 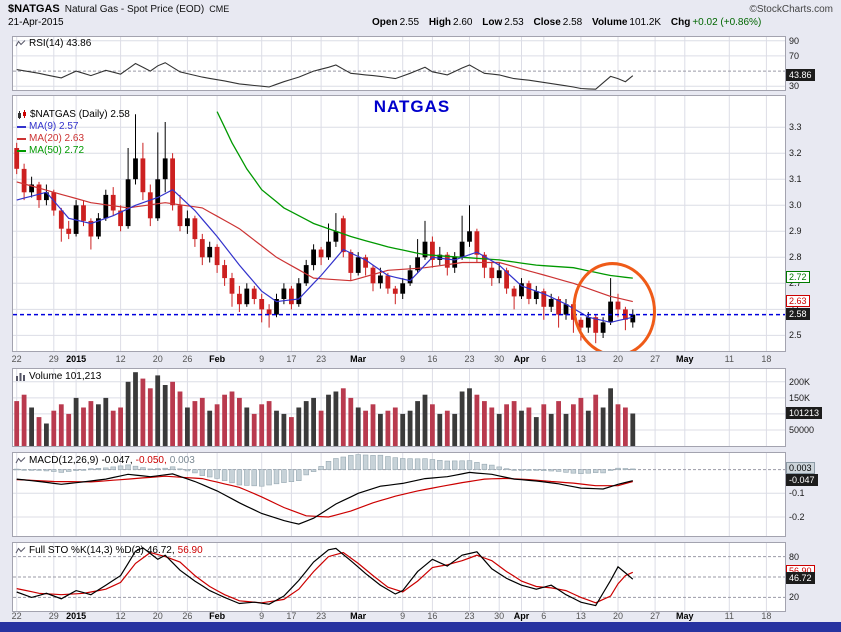 I want to click on stochastics-axis: 802056.9046.72, so click(x=812, y=577).